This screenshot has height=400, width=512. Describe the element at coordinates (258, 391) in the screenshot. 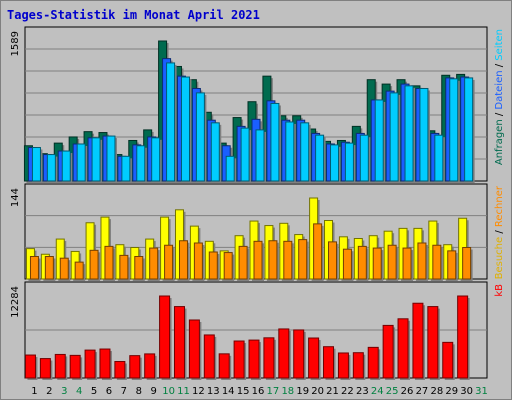

I see `x-axis-label-day-16: 16` at that location.